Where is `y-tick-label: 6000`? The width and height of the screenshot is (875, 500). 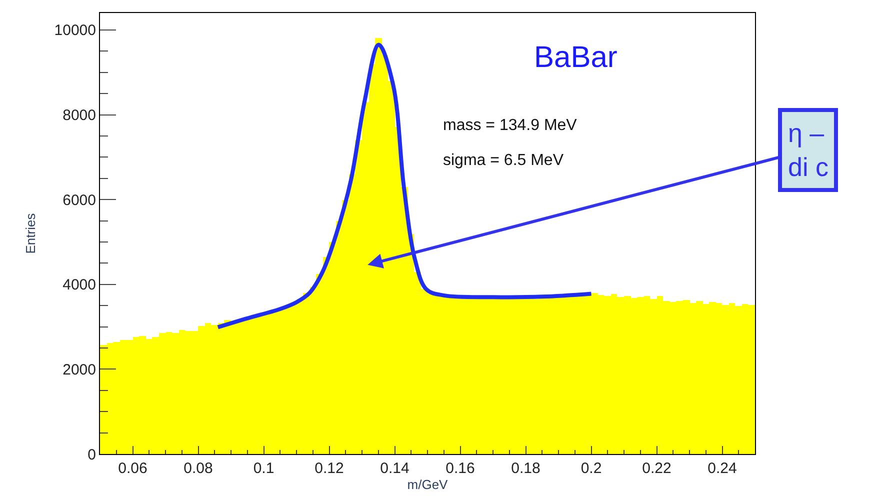 y-tick-label: 6000 is located at coordinates (79, 200).